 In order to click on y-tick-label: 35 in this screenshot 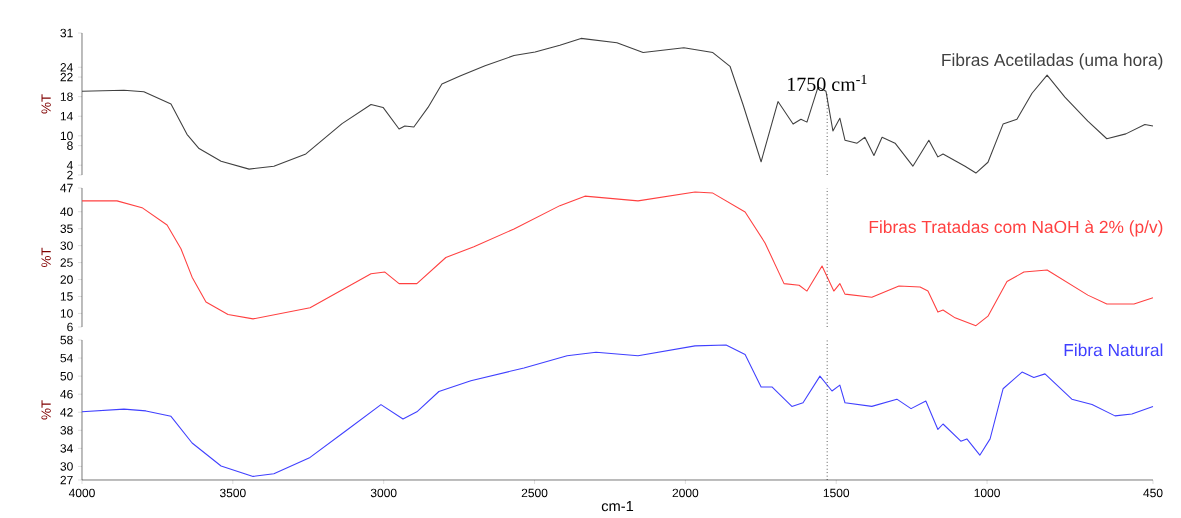, I will do `click(66, 228)`.